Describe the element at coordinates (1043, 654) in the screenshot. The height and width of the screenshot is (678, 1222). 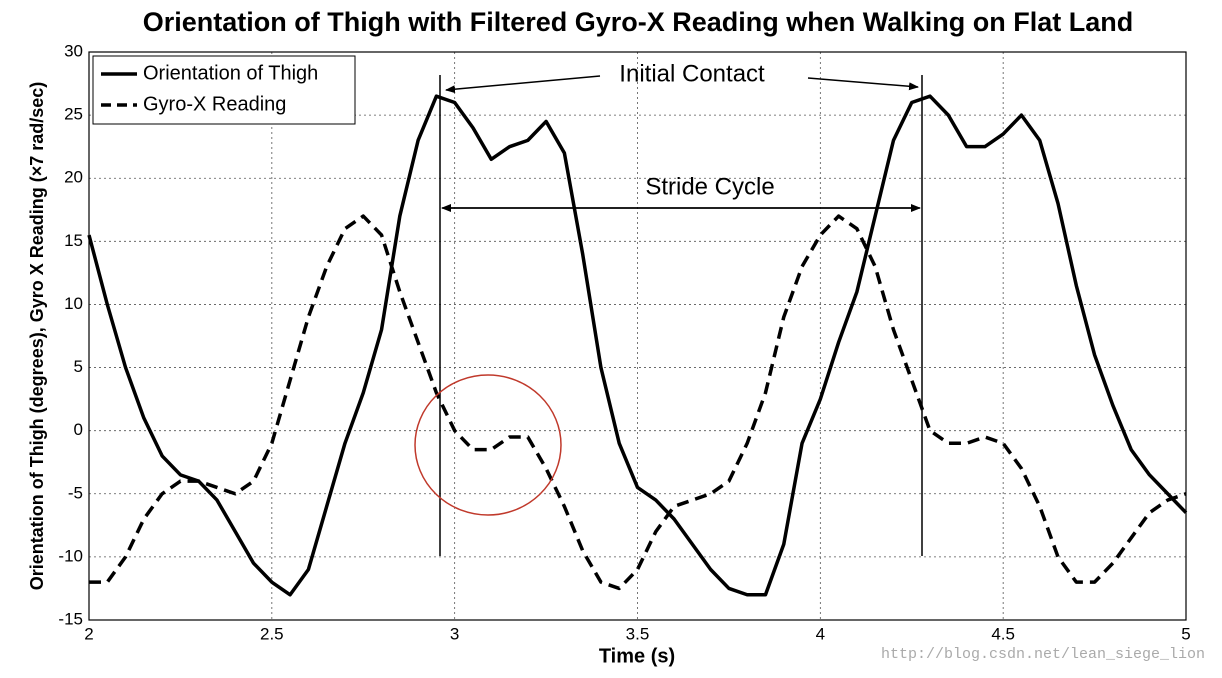
I see `watermark: http://blog.csdn.net/lean_siege_lion` at that location.